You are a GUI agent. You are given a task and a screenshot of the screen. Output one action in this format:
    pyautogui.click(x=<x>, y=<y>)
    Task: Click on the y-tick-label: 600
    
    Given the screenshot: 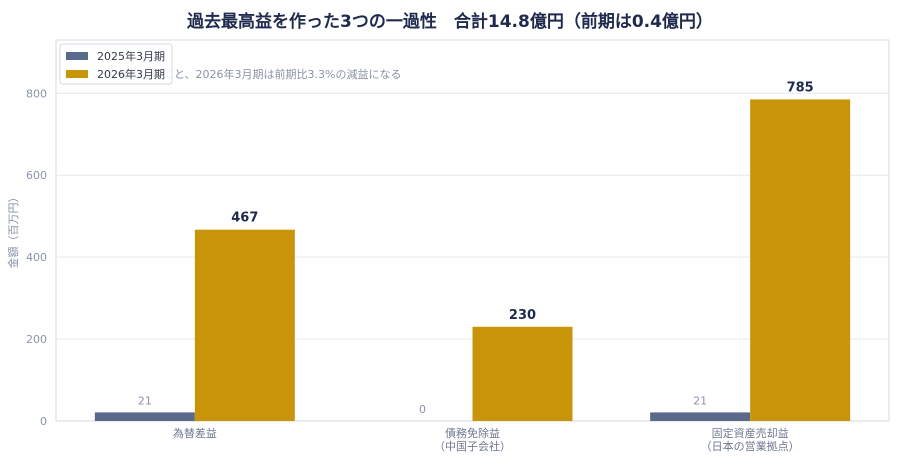 What is the action you would take?
    pyautogui.click(x=36, y=175)
    